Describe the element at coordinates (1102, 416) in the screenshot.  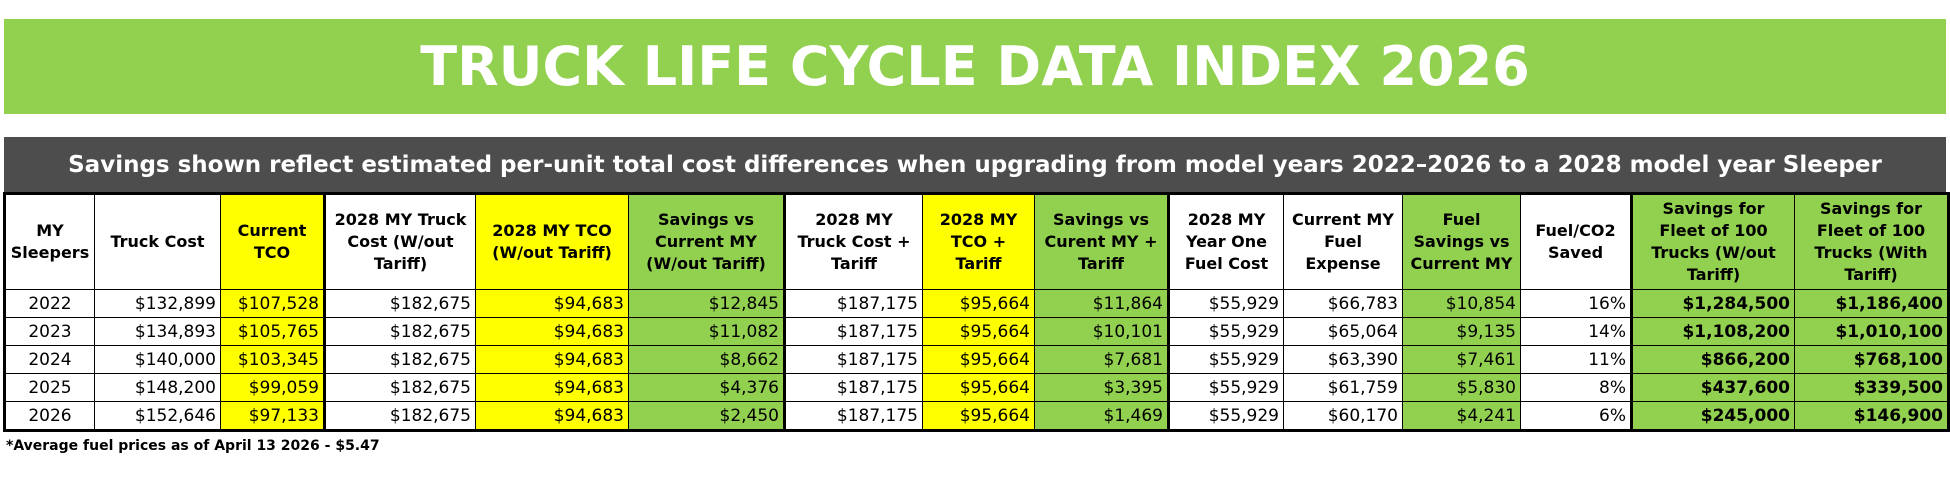
I see `table-cell: $1,469` at that location.